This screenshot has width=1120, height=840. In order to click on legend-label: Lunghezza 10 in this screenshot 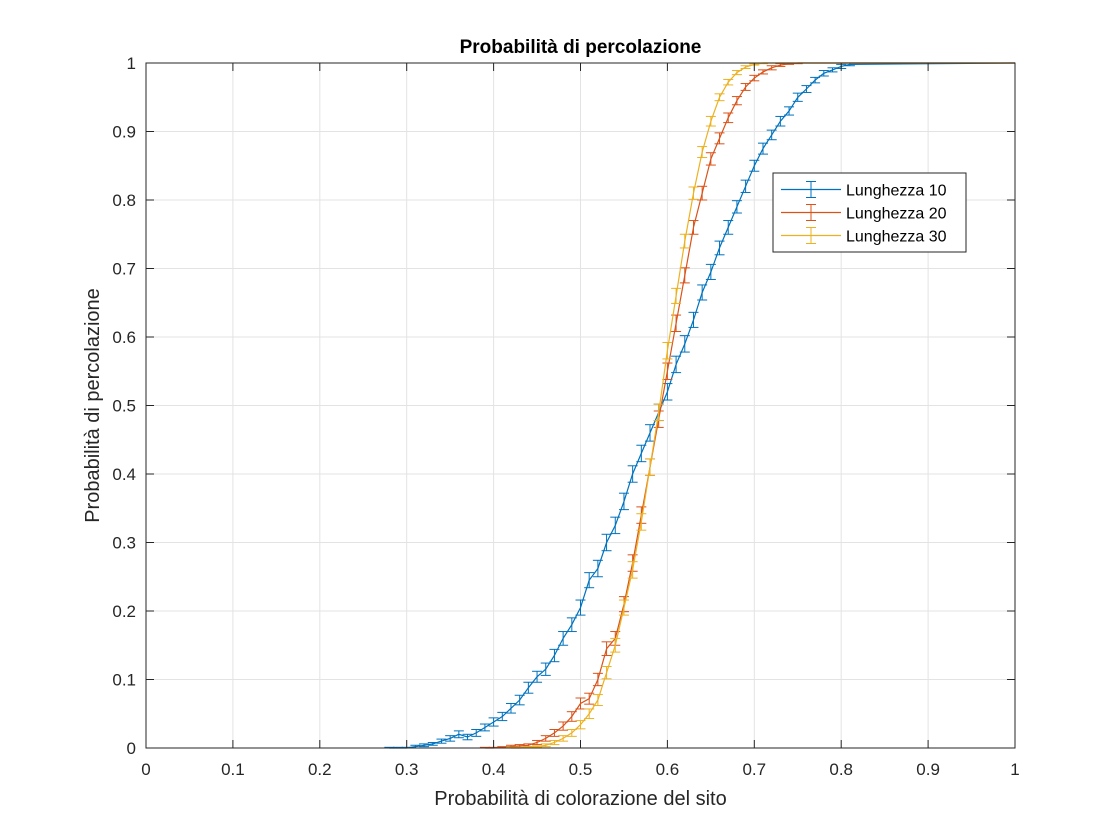, I will do `click(896, 191)`.